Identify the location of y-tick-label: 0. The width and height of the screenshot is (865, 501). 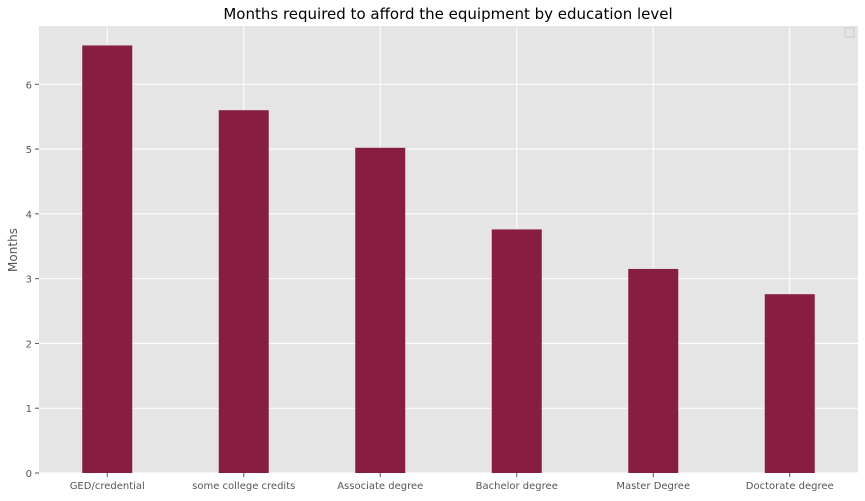
(29, 474).